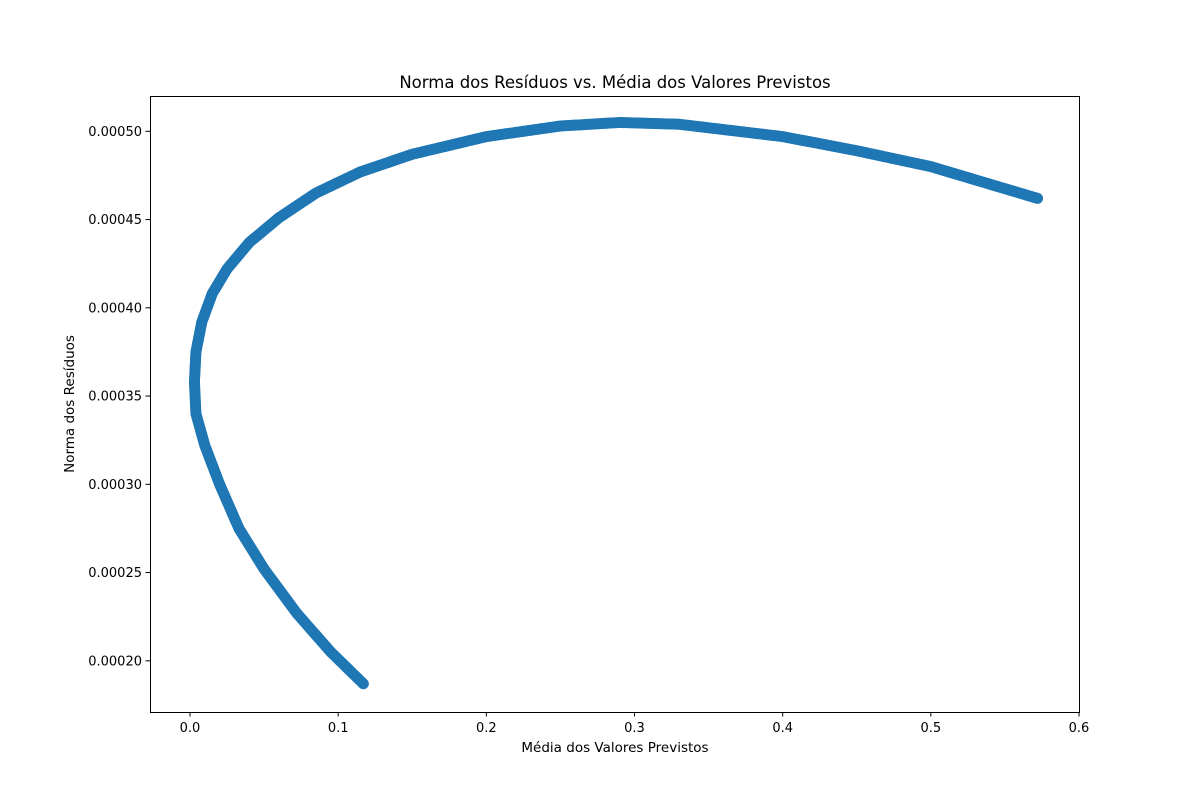 This screenshot has height=800, width=1200. Describe the element at coordinates (1038, 198) in the screenshot. I see `data-point` at that location.